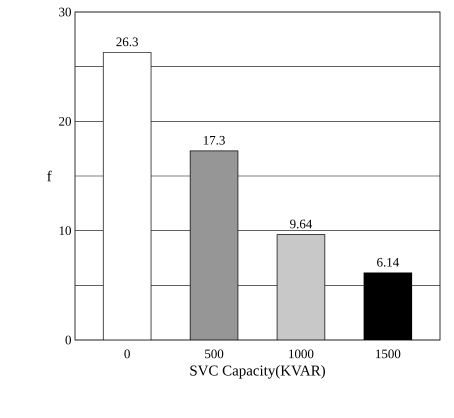 The height and width of the screenshot is (418, 454). Describe the element at coordinates (127, 354) in the screenshot. I see `x-tick-label: 0` at that location.